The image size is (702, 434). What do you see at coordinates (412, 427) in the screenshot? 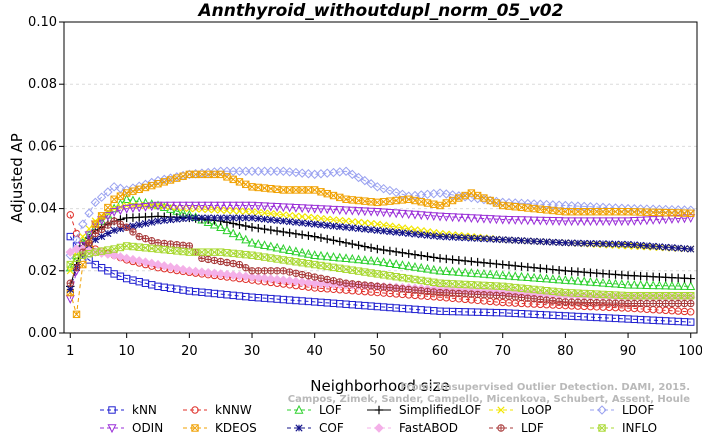
I see `legend-item-fastabod: FastABOD` at bounding box center [412, 427].